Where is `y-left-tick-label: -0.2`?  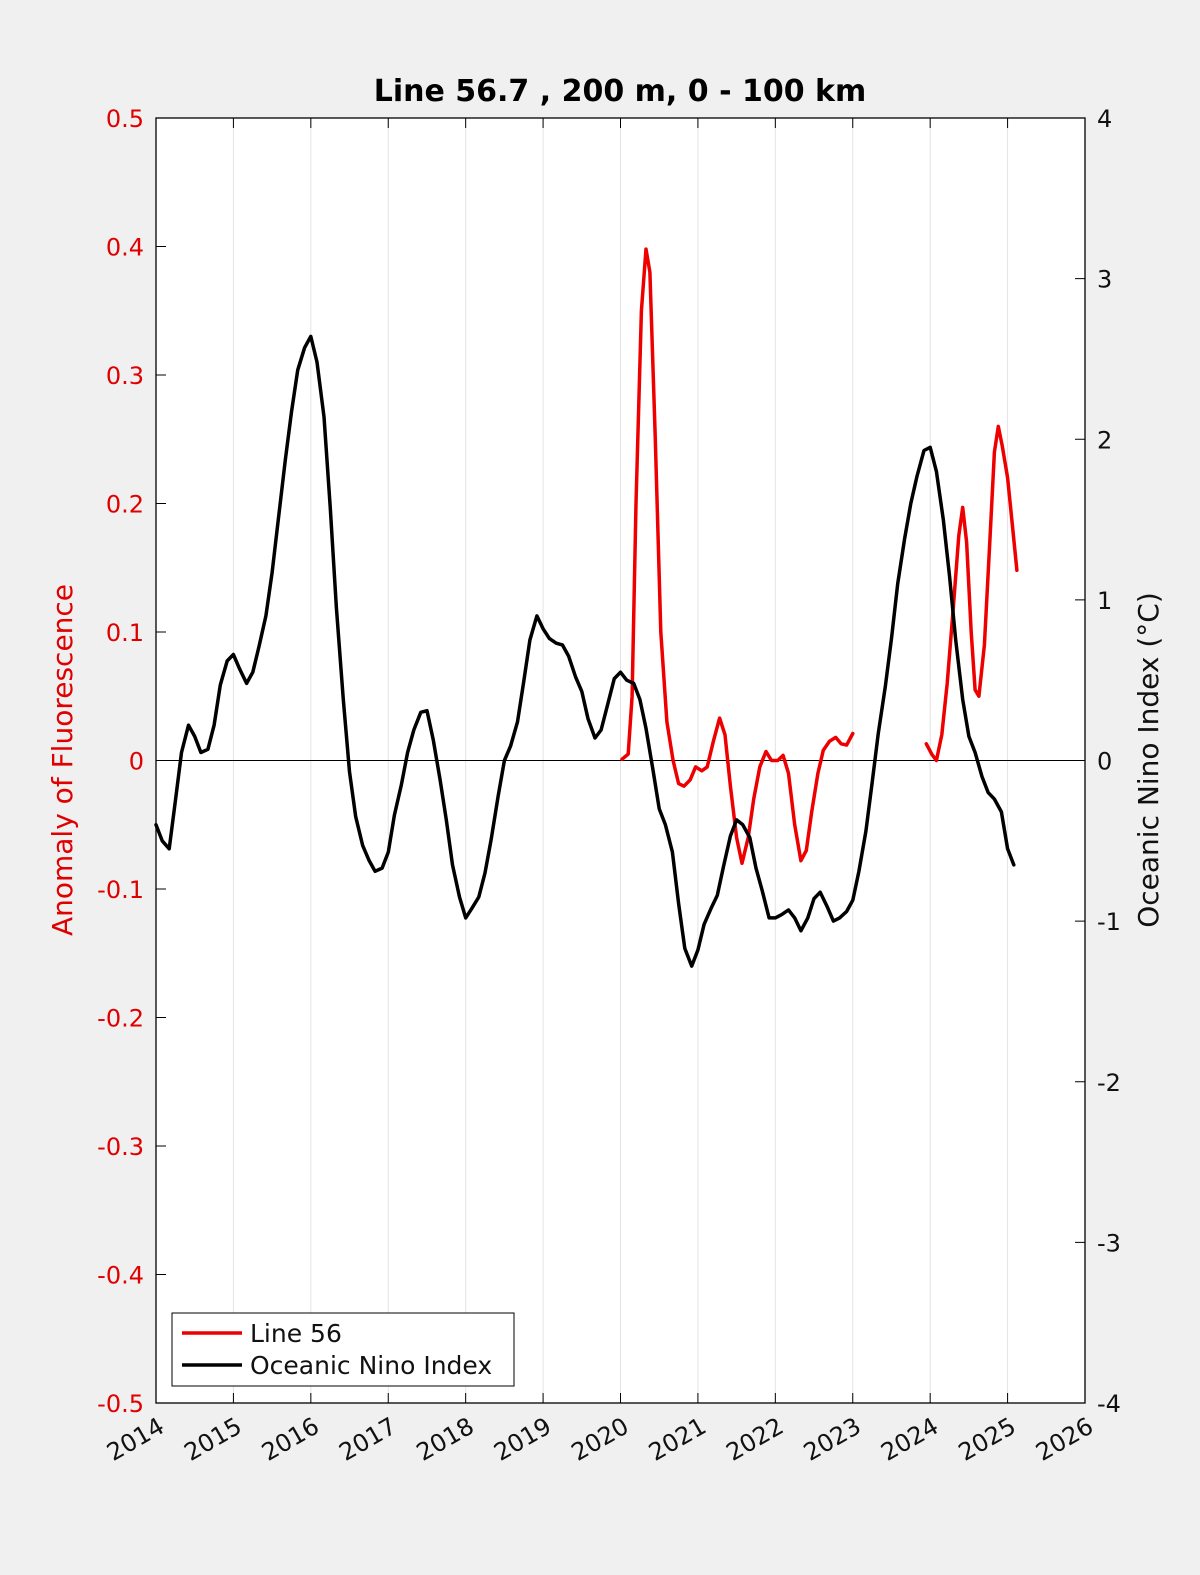 y-left-tick-label: -0.2 is located at coordinates (120, 1019).